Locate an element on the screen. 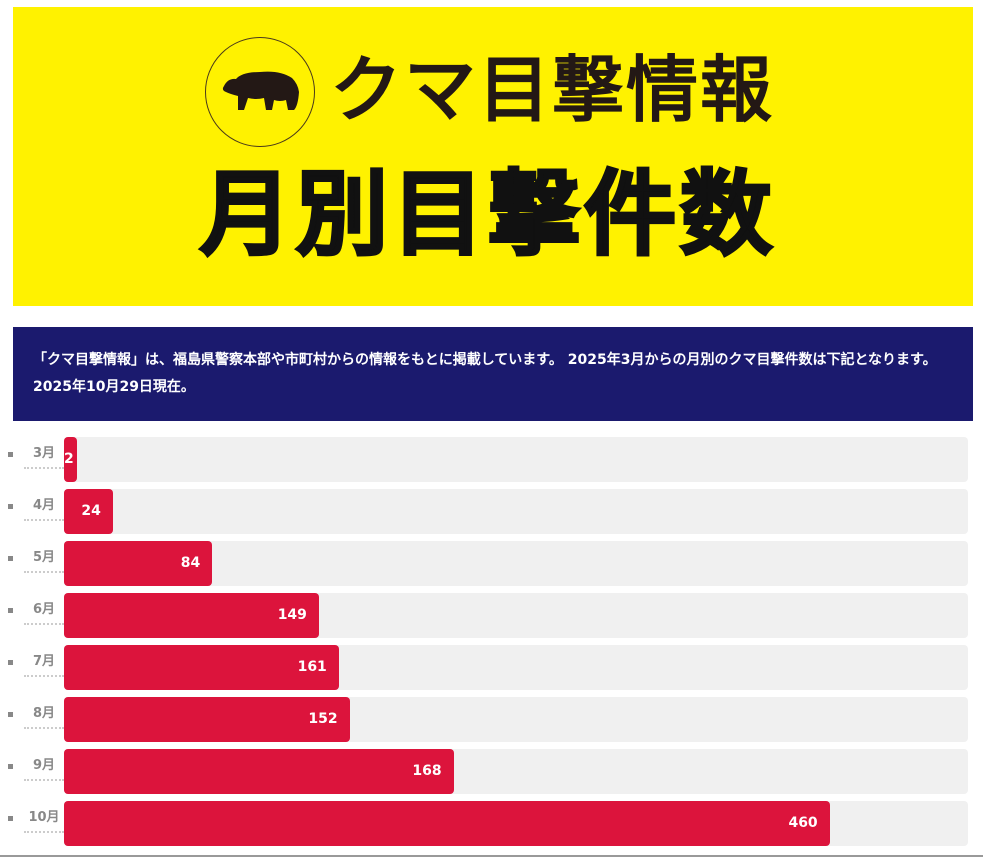 The width and height of the screenshot is (983, 858). bar-track: 460 is located at coordinates (516, 823).